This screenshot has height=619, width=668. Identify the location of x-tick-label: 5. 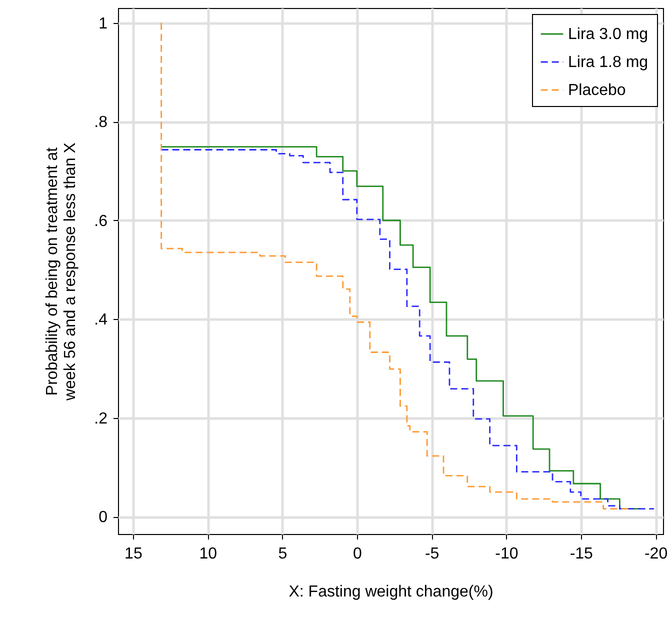
(283, 554).